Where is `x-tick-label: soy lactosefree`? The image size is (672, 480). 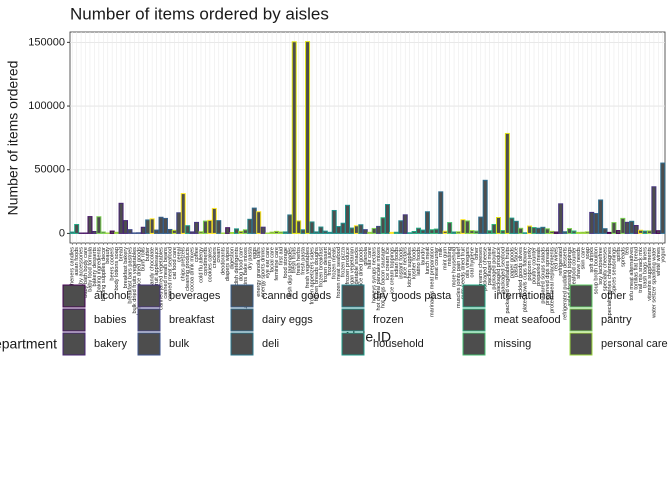
x-tick-label: soy lactosefree is located at coordinates (601, 266).